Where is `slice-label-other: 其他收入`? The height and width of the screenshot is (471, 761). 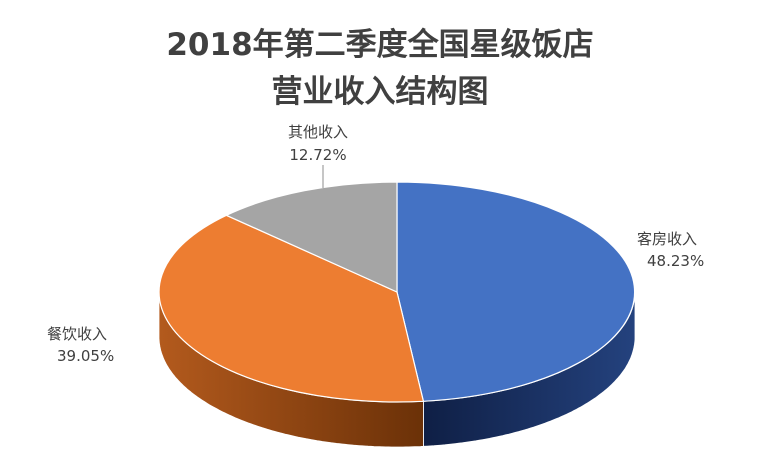 slice-label-other: 其他收入 is located at coordinates (318, 132).